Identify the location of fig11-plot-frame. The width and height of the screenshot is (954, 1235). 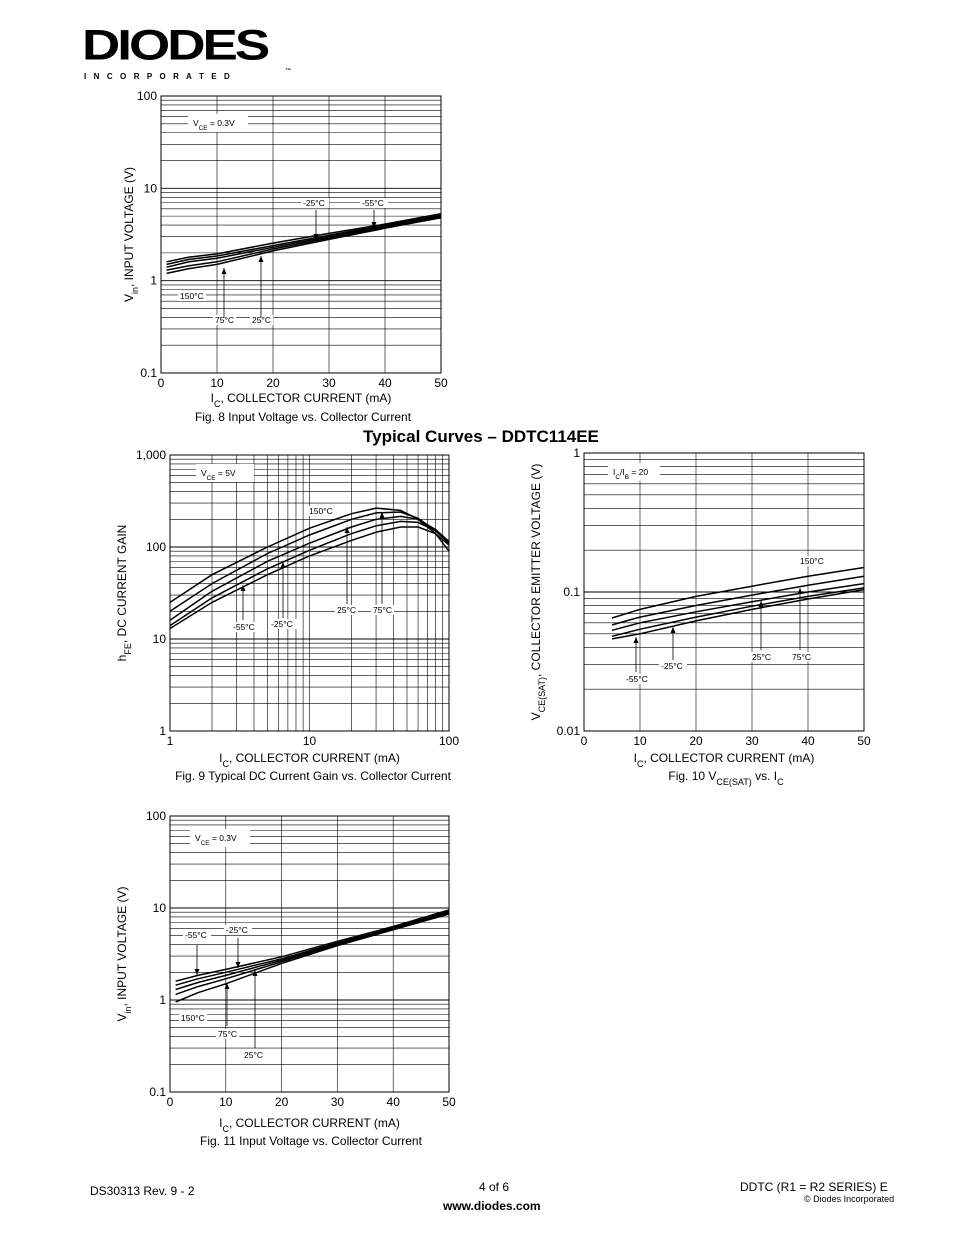
(309, 954).